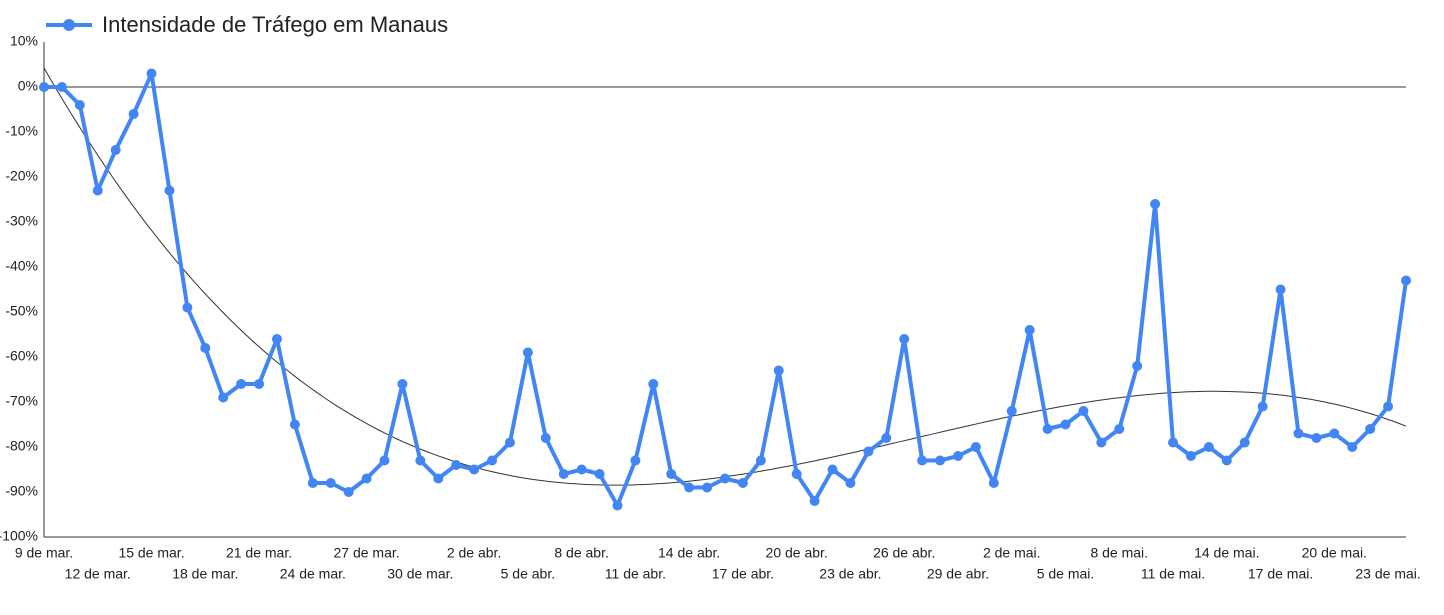 Image resolution: width=1444 pixels, height=615 pixels. Describe the element at coordinates (1226, 553) in the screenshot. I see `x-tick-label: 14 de mai.` at that location.